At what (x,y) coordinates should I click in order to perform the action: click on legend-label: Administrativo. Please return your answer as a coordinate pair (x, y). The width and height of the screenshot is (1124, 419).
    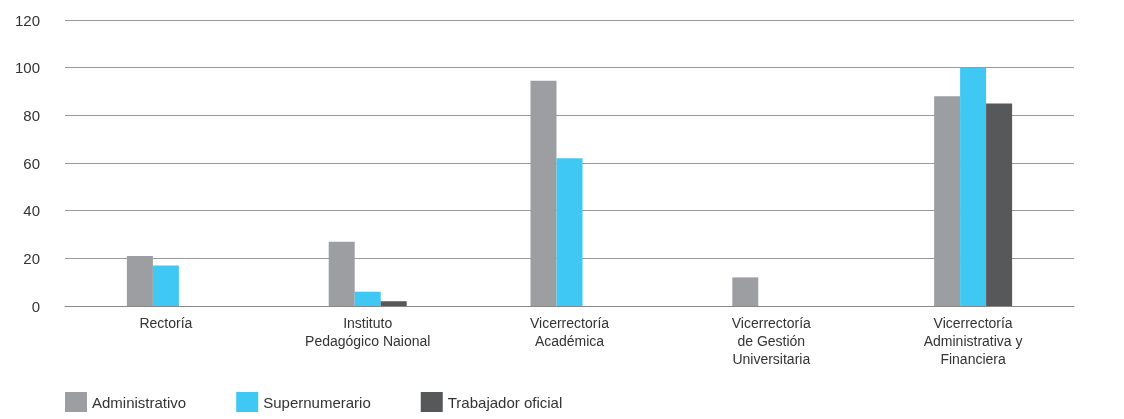
    Looking at the image, I should click on (139, 402).